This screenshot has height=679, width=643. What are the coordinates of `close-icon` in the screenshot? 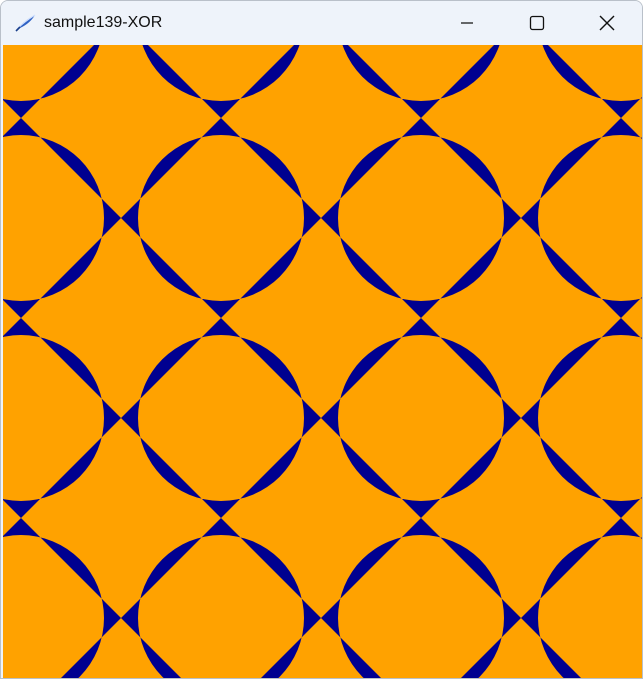 It's located at (607, 23).